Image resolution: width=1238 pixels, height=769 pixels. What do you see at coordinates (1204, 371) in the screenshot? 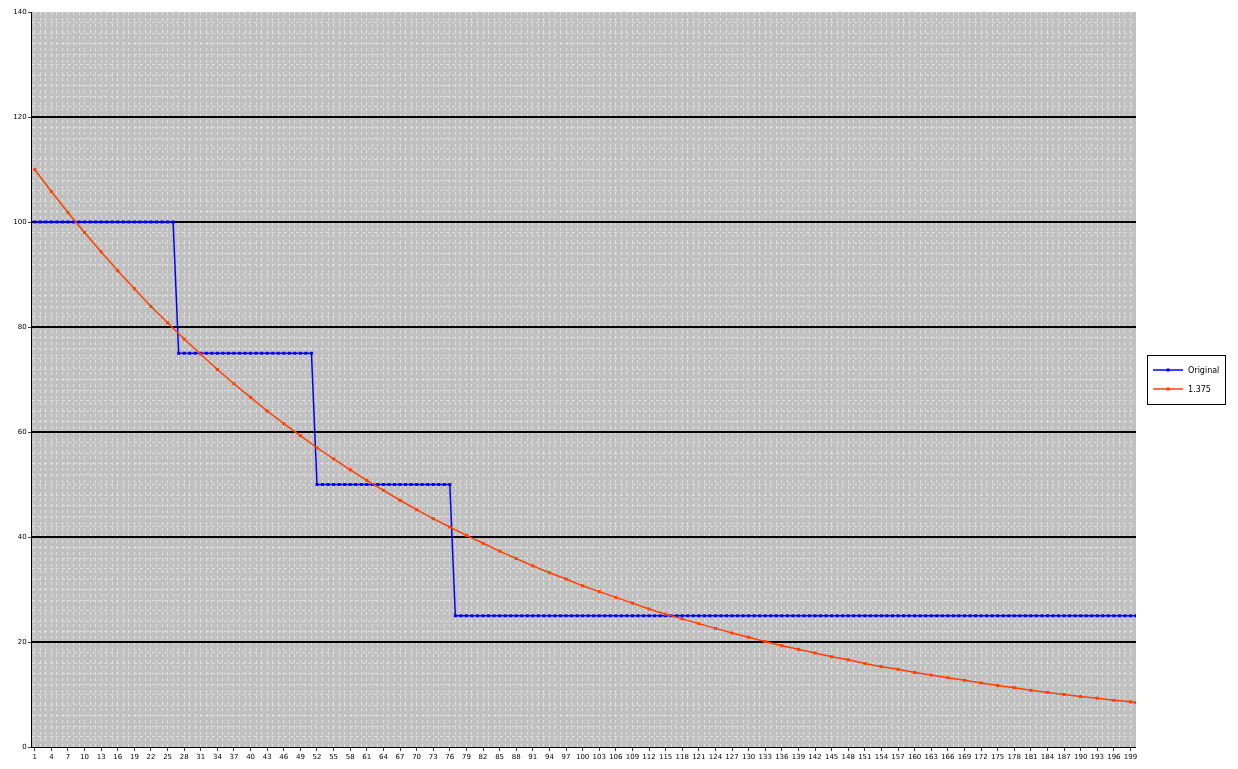
I see `legend-label: Original` at bounding box center [1204, 371].